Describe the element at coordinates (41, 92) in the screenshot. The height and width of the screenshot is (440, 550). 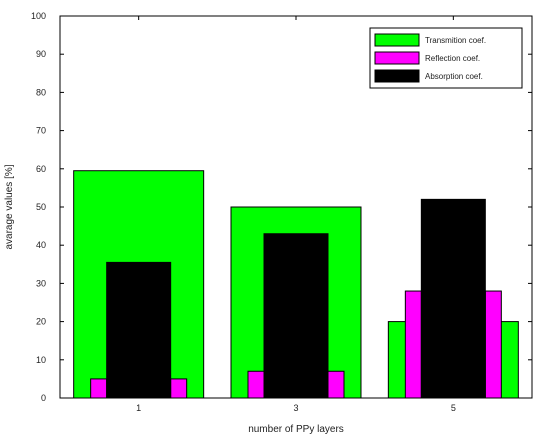
I see `y-tick-label: 80` at that location.